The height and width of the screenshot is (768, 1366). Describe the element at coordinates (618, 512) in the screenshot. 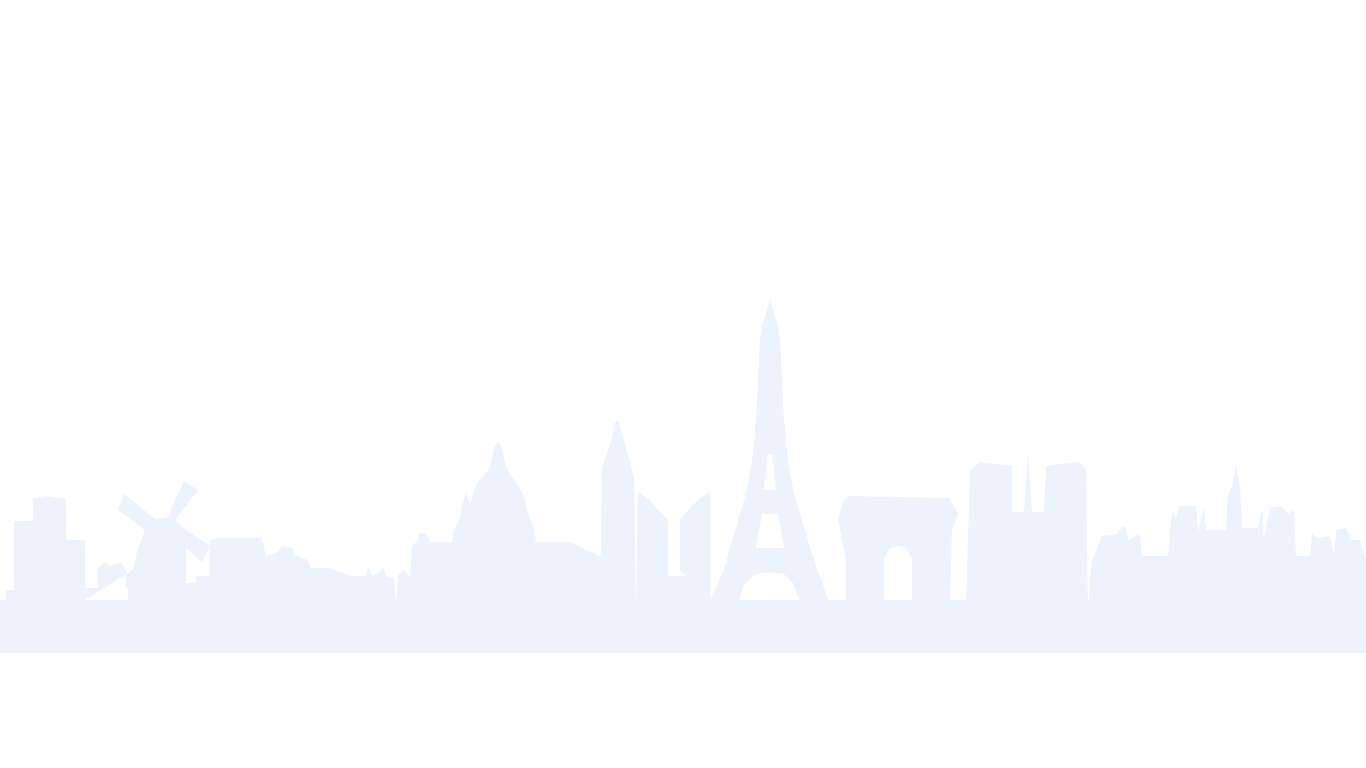

I see `tower-icon` at that location.